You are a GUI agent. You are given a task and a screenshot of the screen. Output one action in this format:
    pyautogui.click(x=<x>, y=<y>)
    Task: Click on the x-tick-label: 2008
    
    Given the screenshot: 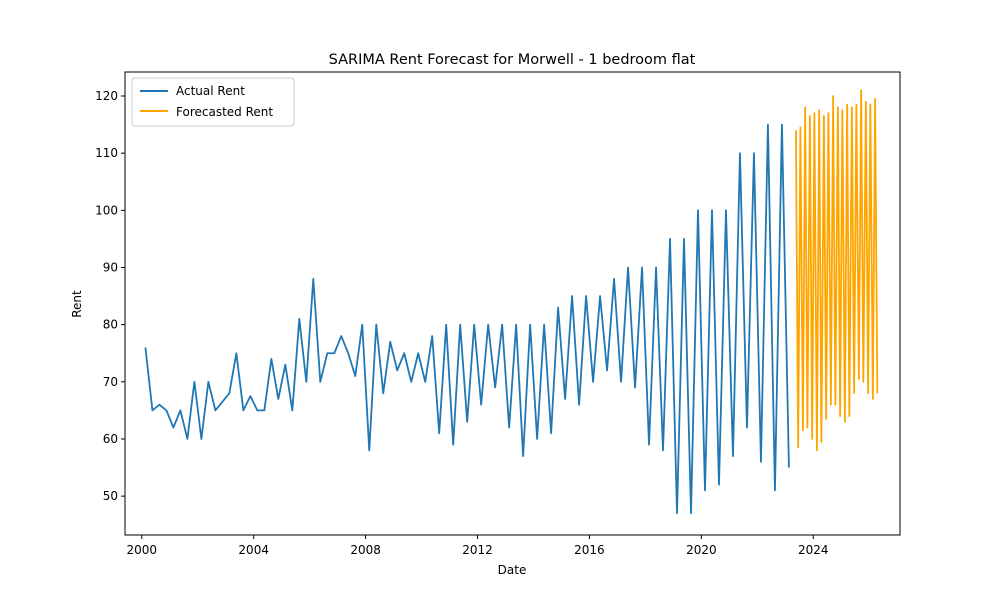 What is the action you would take?
    pyautogui.click(x=365, y=550)
    